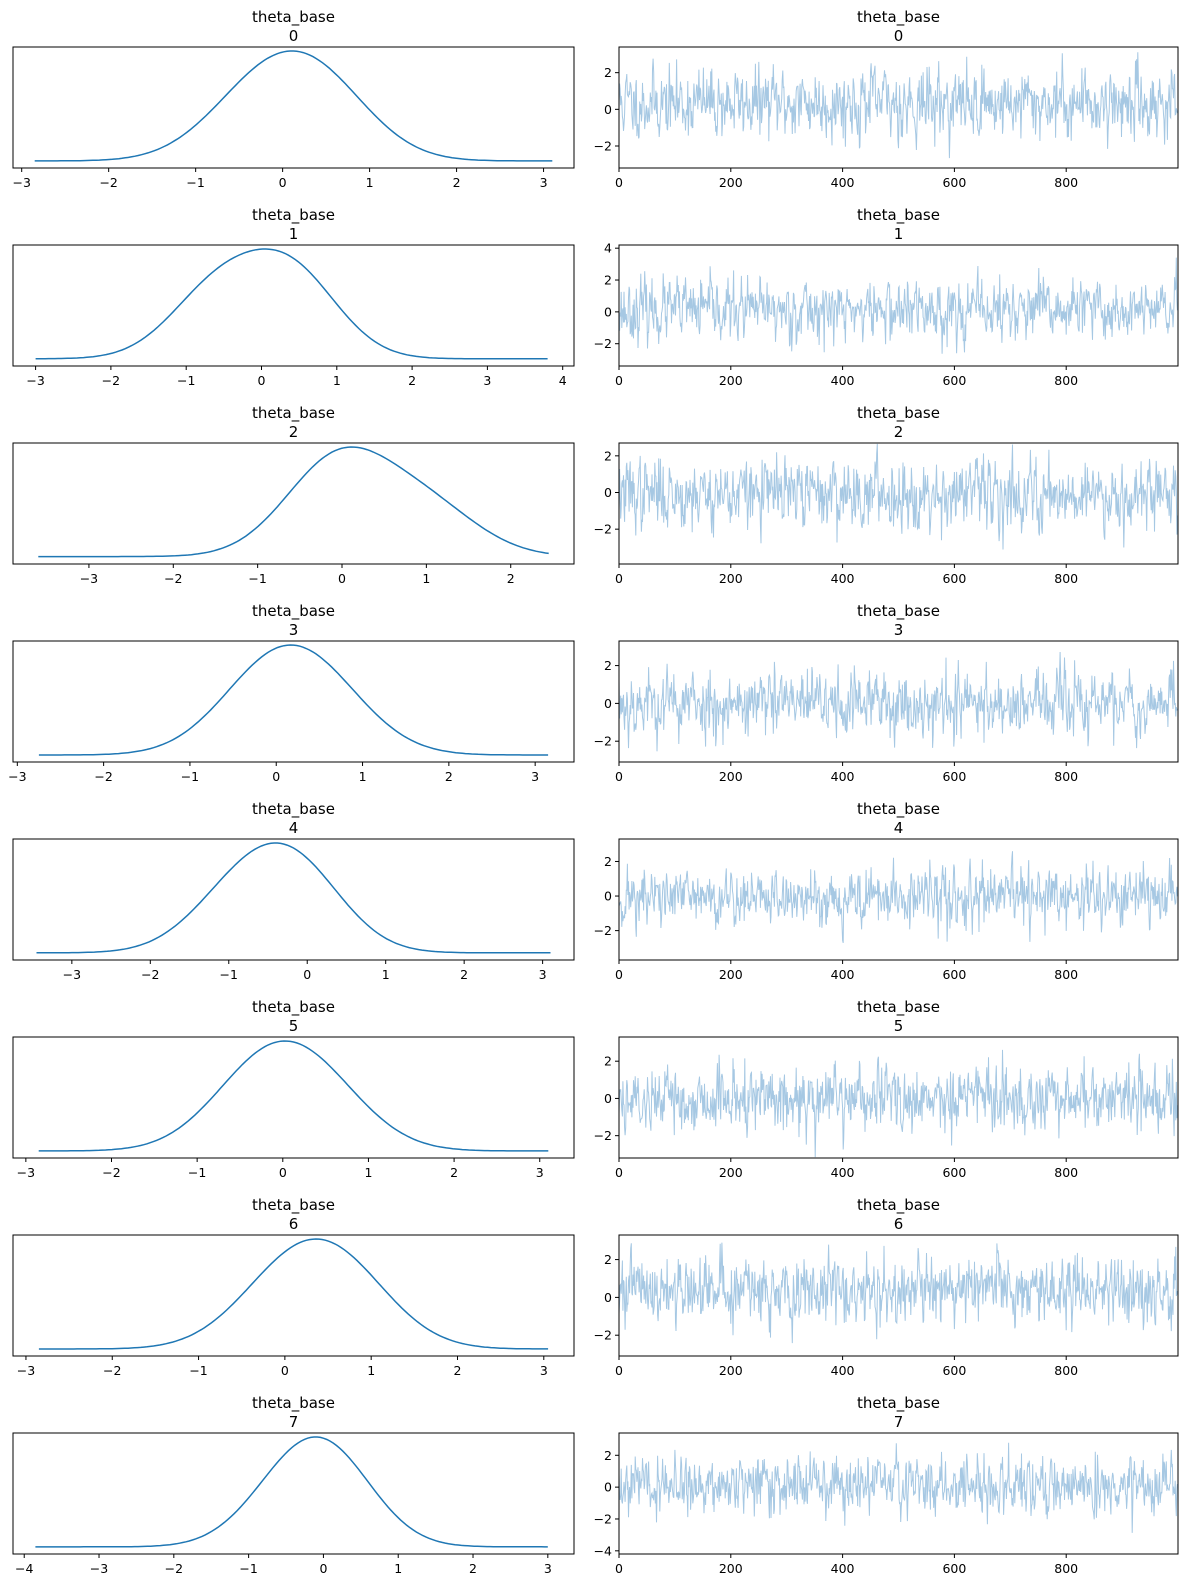 The image size is (1188, 1589). I want to click on kde-coord-label: 3, so click(294, 630).